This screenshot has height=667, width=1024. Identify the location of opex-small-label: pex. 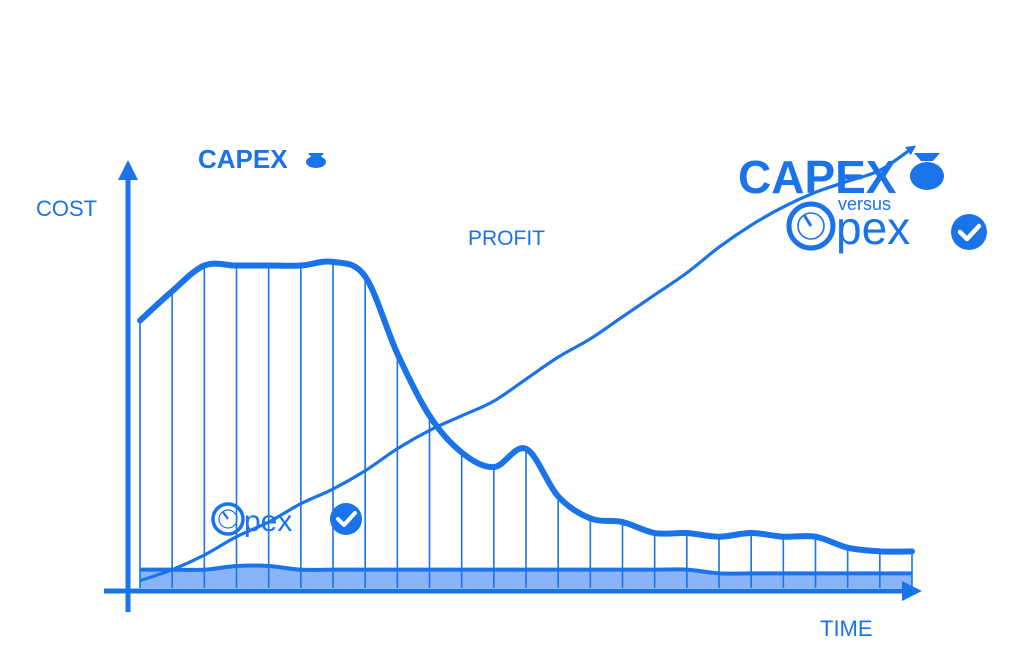
(286, 520).